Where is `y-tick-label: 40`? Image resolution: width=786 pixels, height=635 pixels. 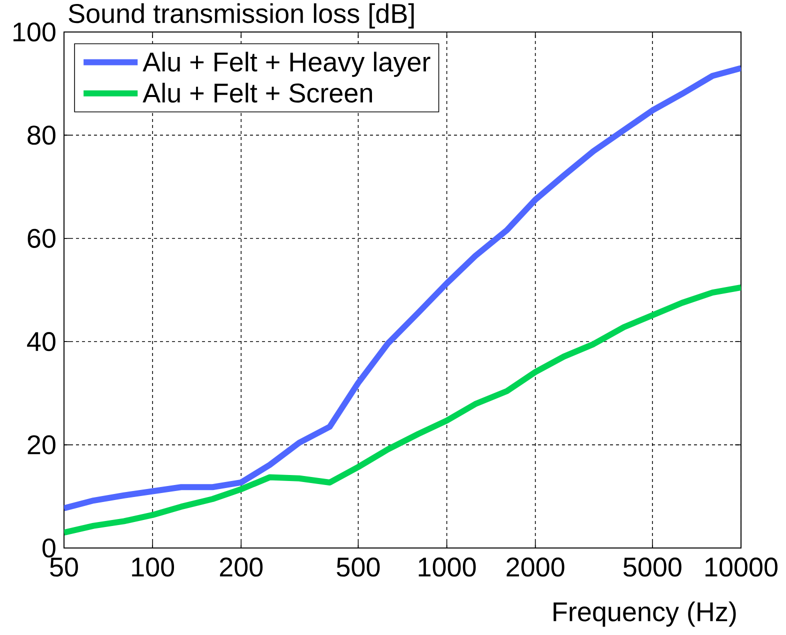
y-tick-label: 40 is located at coordinates (41, 342).